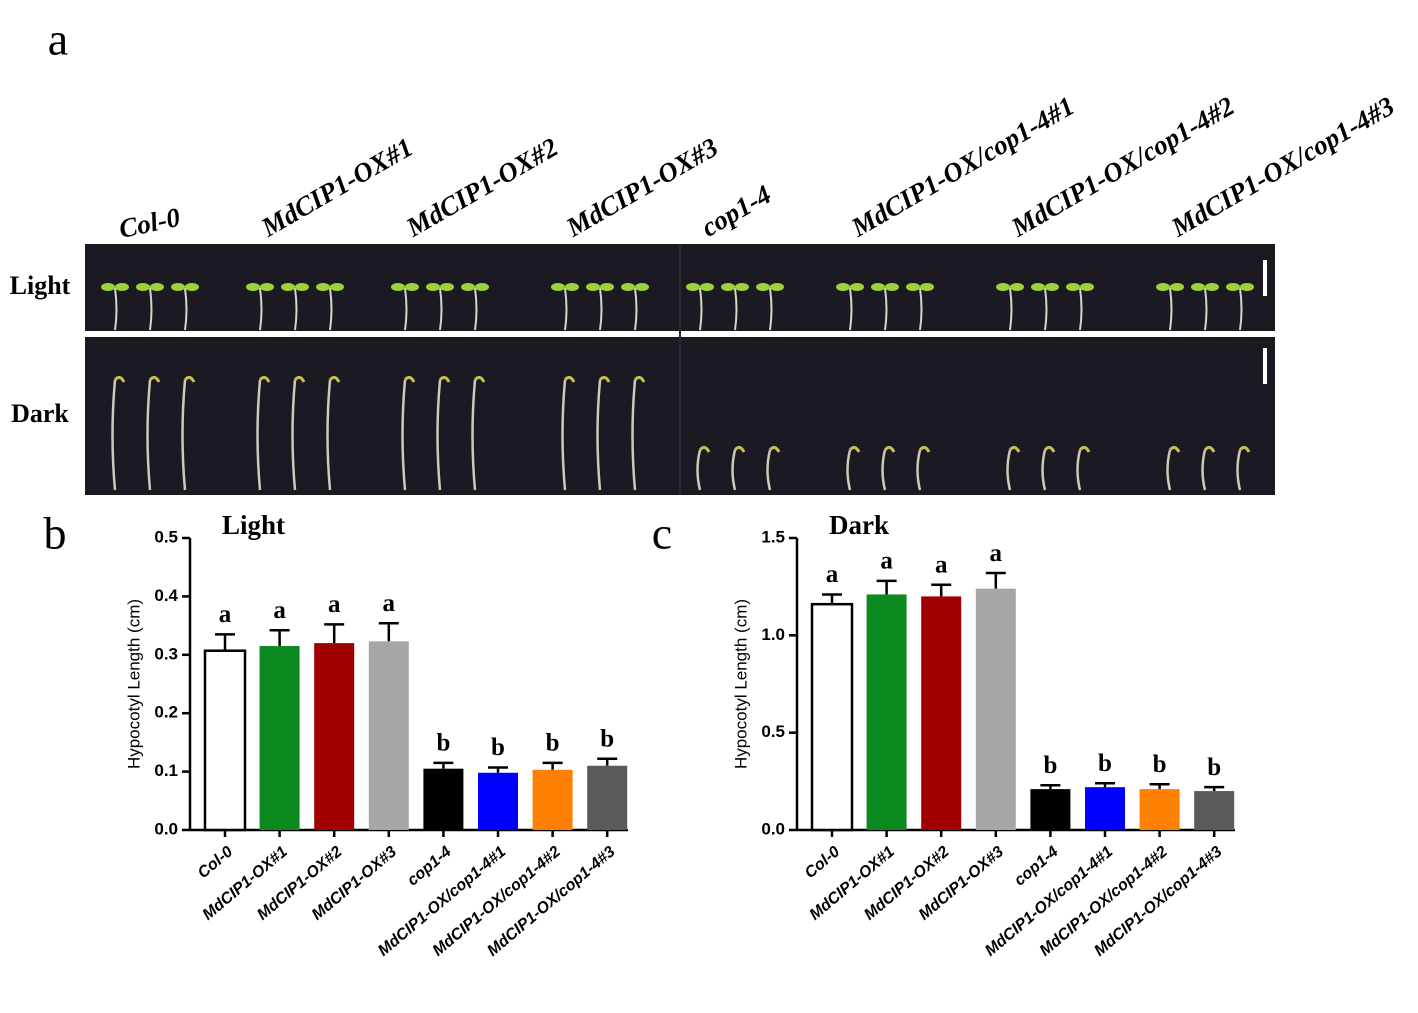 The width and height of the screenshot is (1418, 1013). Describe the element at coordinates (641, 187) in the screenshot. I see `genotype-label: MdCIP1-OX#3` at that location.